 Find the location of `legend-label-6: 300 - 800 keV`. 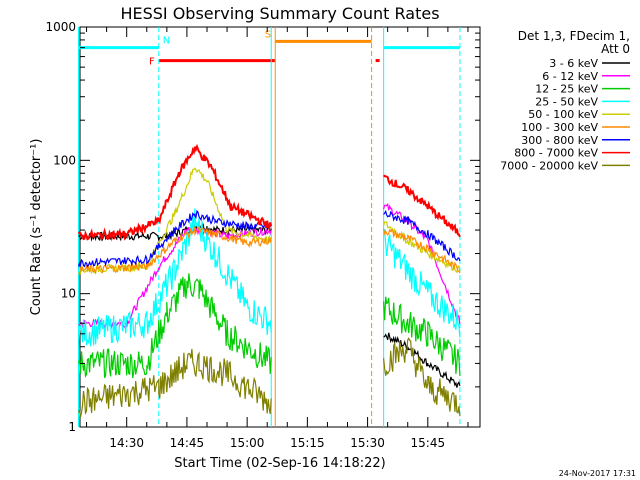

legend-label-6: 300 - 800 keV is located at coordinates (559, 140).